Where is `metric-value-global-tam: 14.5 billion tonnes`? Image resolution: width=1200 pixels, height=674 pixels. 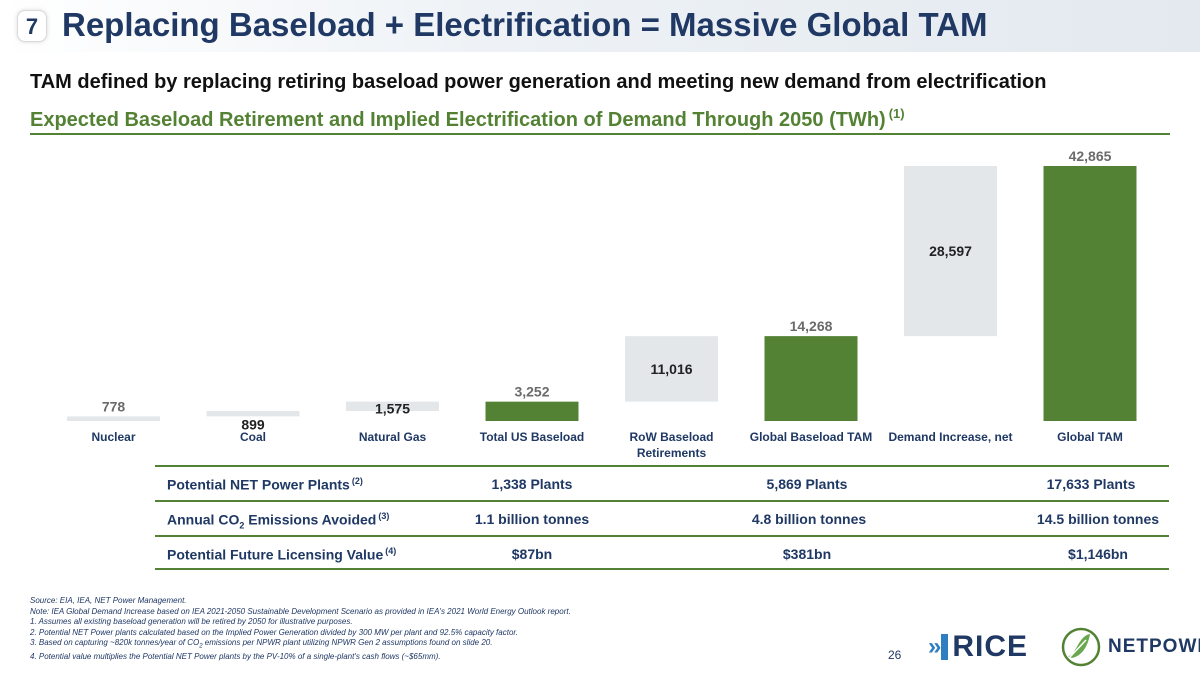 metric-value-global-tam: 14.5 billion tonnes is located at coordinates (1098, 519).